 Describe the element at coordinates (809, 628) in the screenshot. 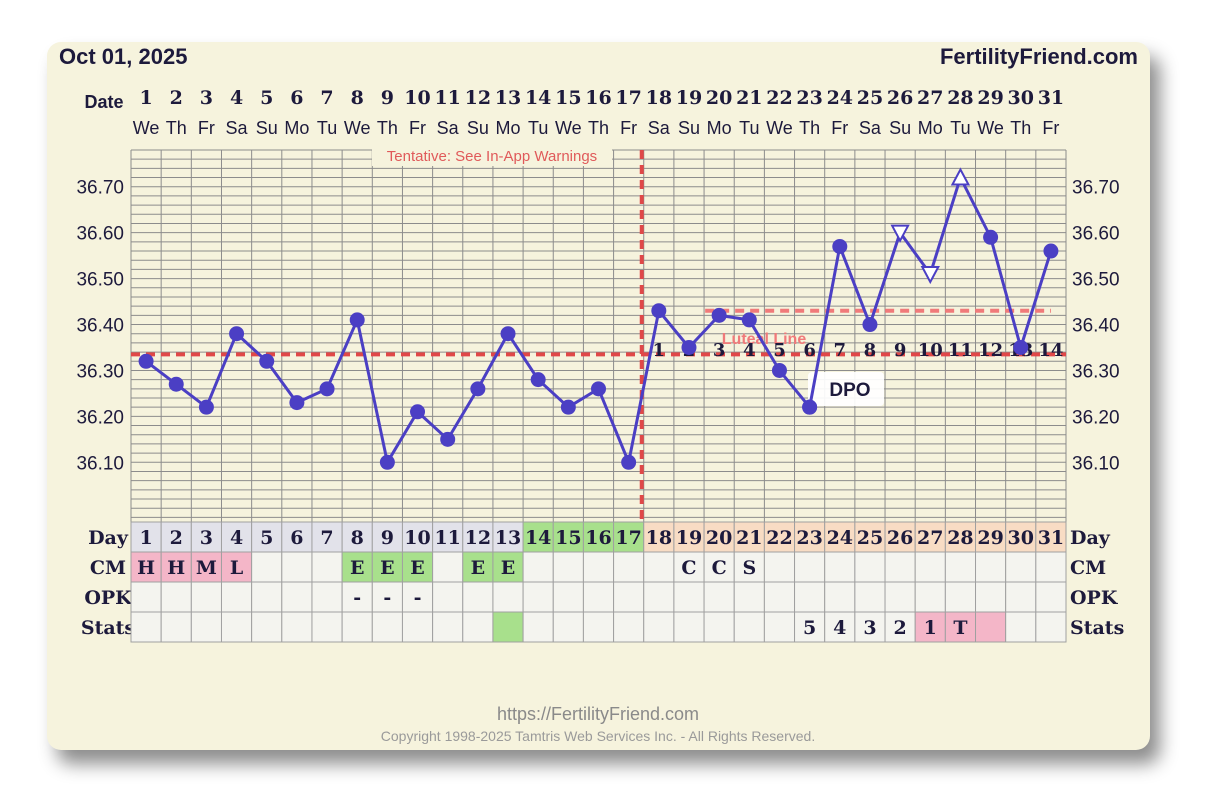

I see `stats-value: 5` at that location.